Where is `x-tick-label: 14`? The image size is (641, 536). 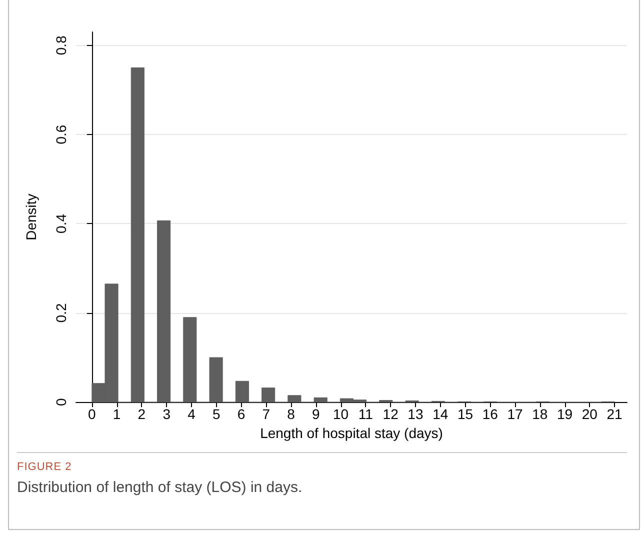 x-tick-label: 14 is located at coordinates (440, 414).